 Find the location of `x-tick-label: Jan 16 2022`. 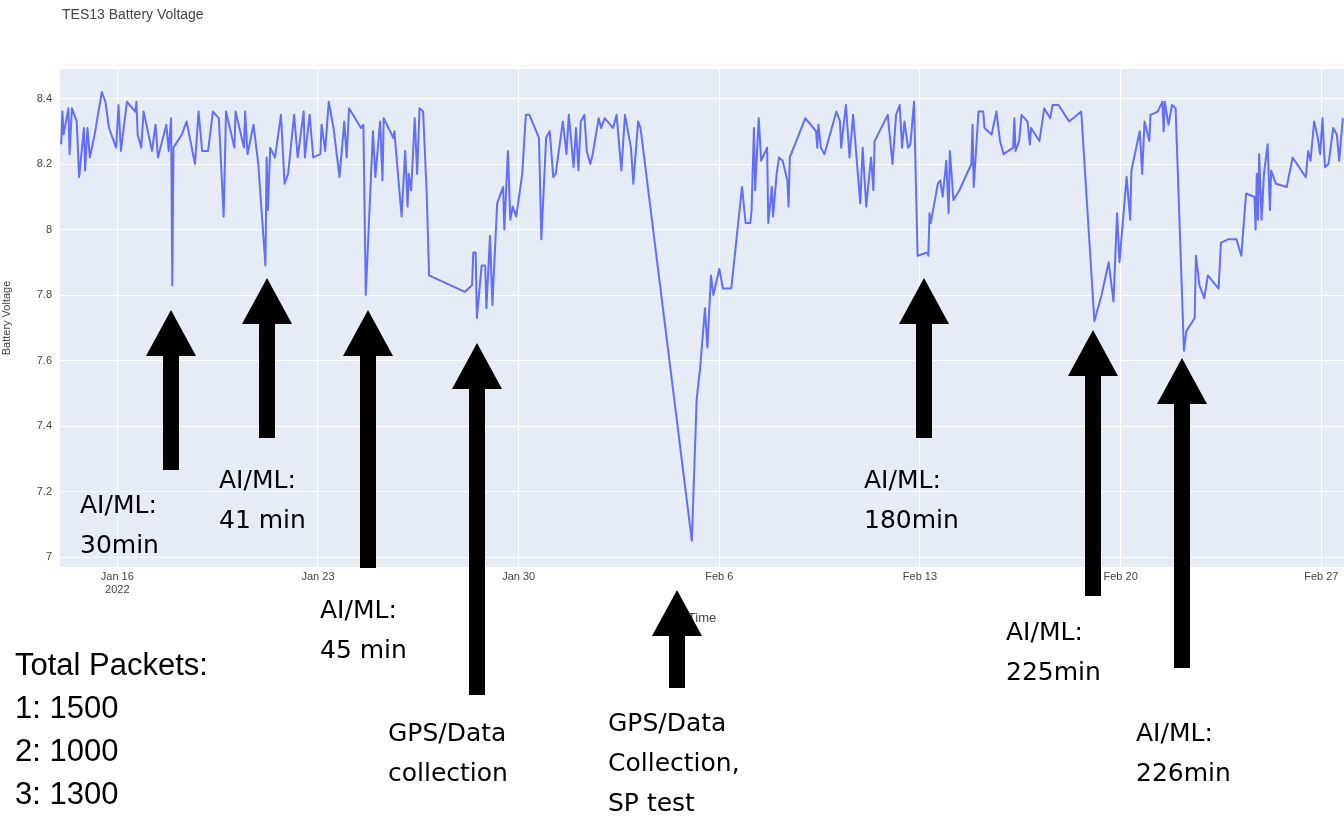

x-tick-label: Jan 16 2022 is located at coordinates (117, 582).